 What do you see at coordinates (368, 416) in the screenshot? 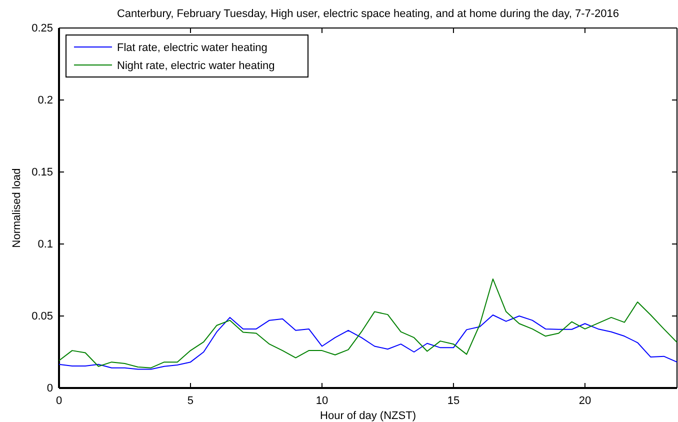
I see `x-axis-title: Hour of day (NZST)` at bounding box center [368, 416].